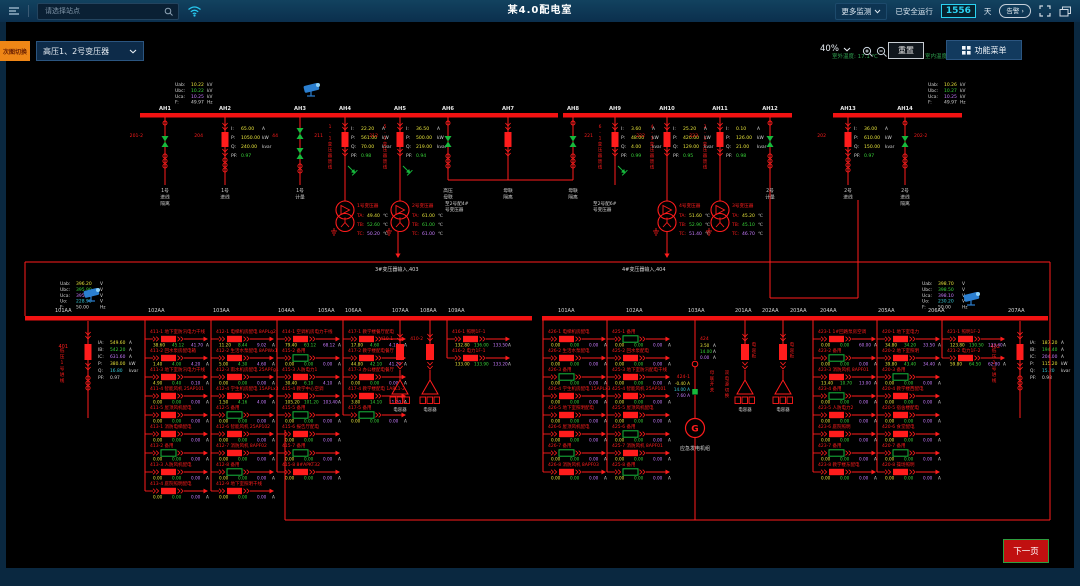 Image resolution: width=1080 pixels, height=586 pixels. I want to click on wifi-icon, so click(194, 11).